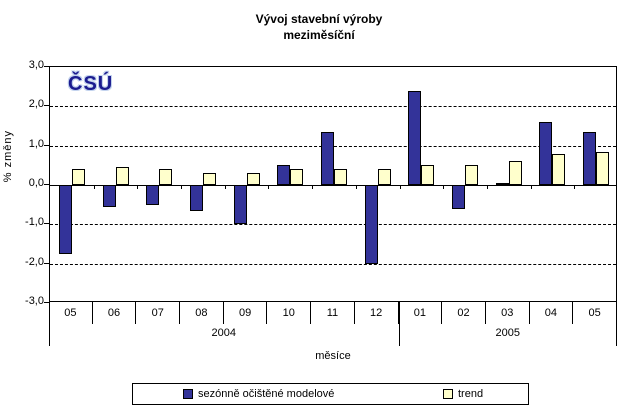  I want to click on month-cell-10: 10, so click(289, 313).